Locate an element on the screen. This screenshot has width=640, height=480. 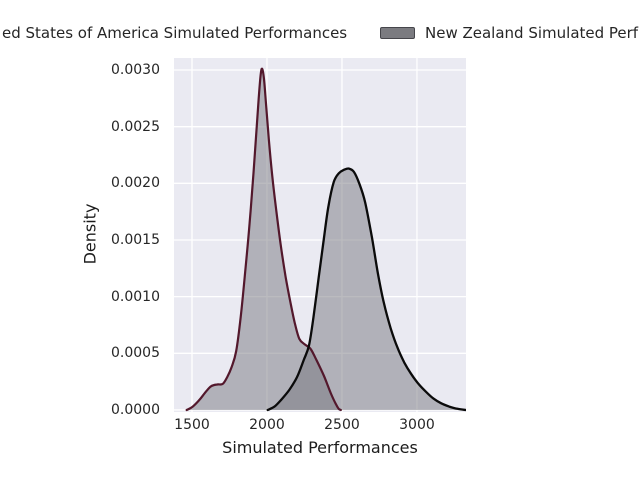
x-tick-label: 2500 is located at coordinates (342, 425).